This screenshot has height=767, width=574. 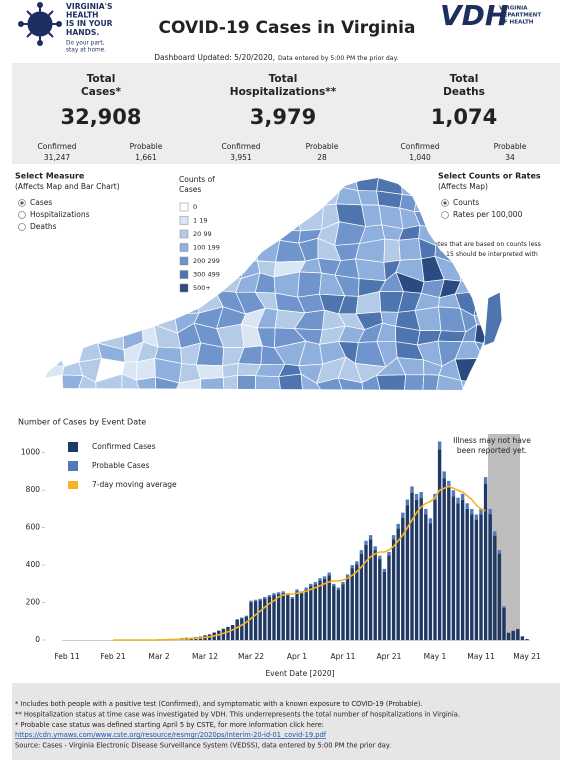 I want to click on stat-probable-label: Probable, so click(x=146, y=146).